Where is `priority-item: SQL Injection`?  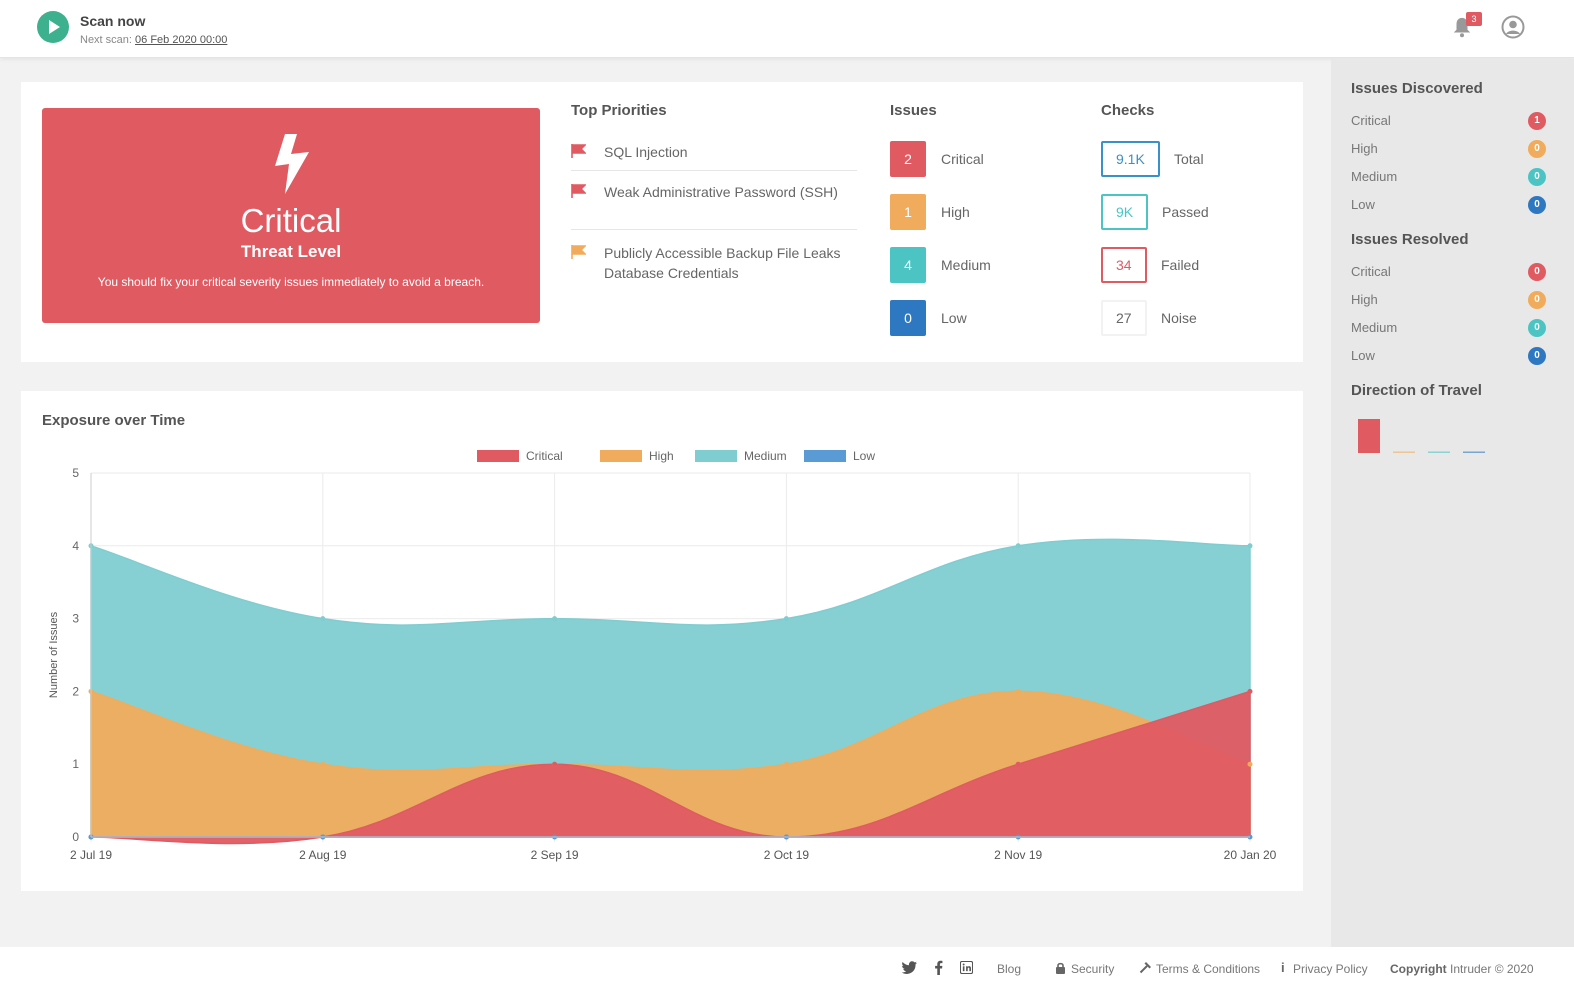 priority-item: SQL Injection is located at coordinates (714, 156).